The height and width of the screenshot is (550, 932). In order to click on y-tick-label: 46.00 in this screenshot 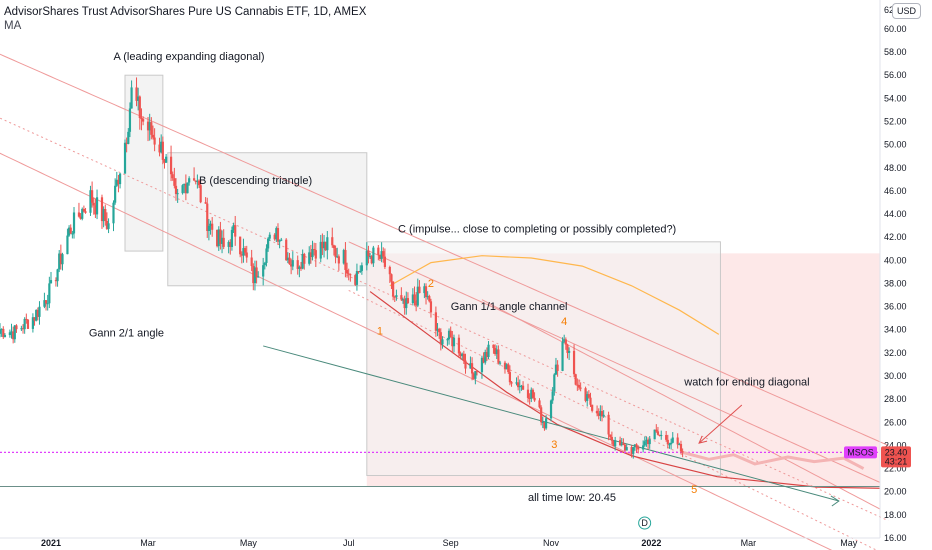, I will do `click(895, 191)`.